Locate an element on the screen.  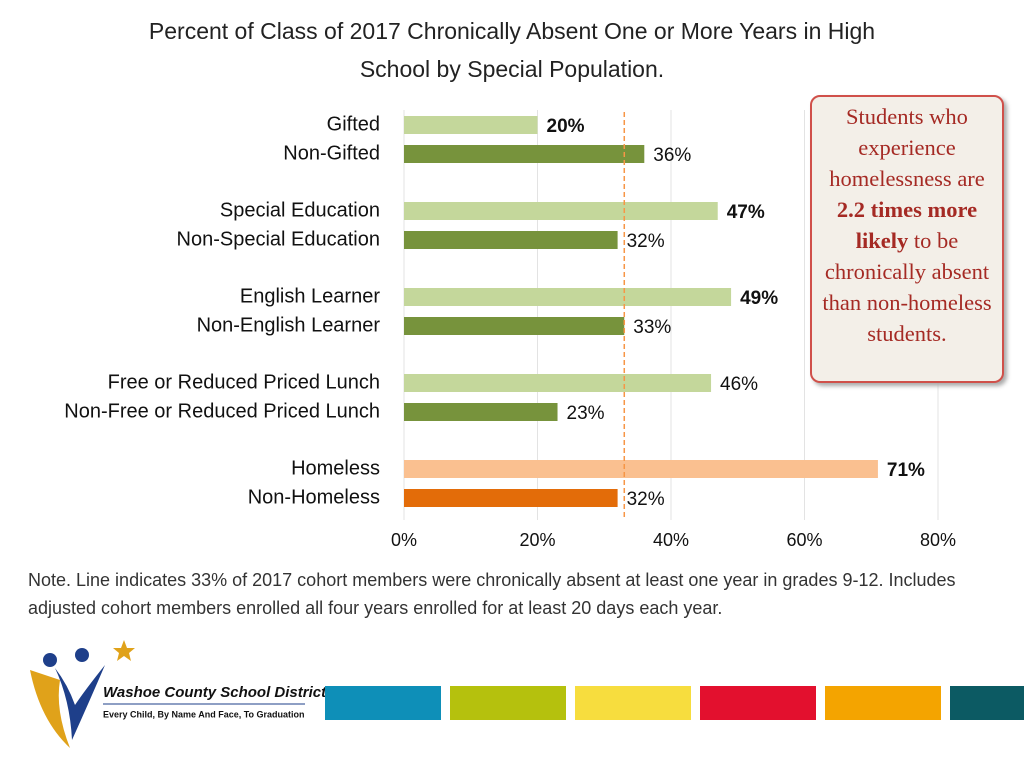
value-label: 36% is located at coordinates (672, 155).